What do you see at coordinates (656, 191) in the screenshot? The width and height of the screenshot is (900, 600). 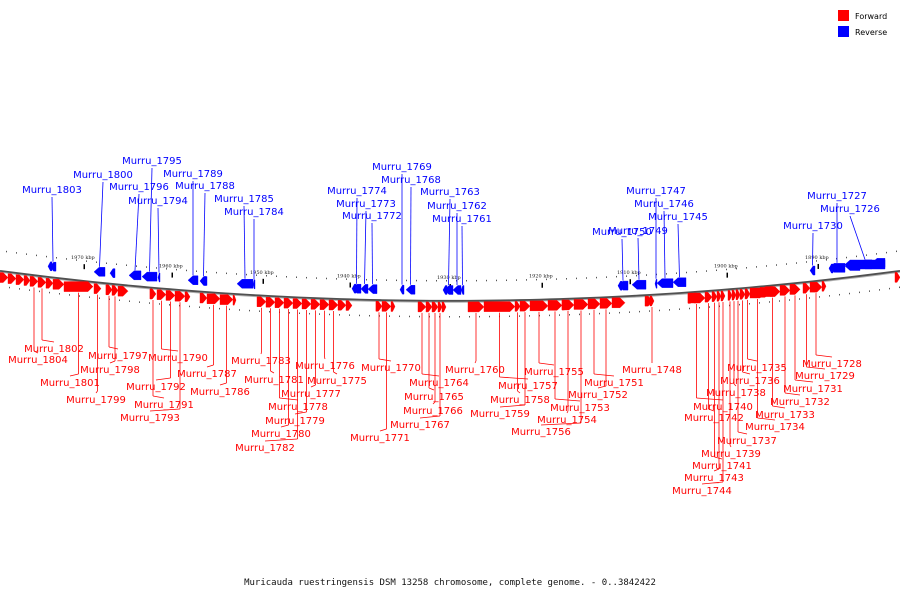 I see `reverse-gene-label: Murru_1747` at bounding box center [656, 191].